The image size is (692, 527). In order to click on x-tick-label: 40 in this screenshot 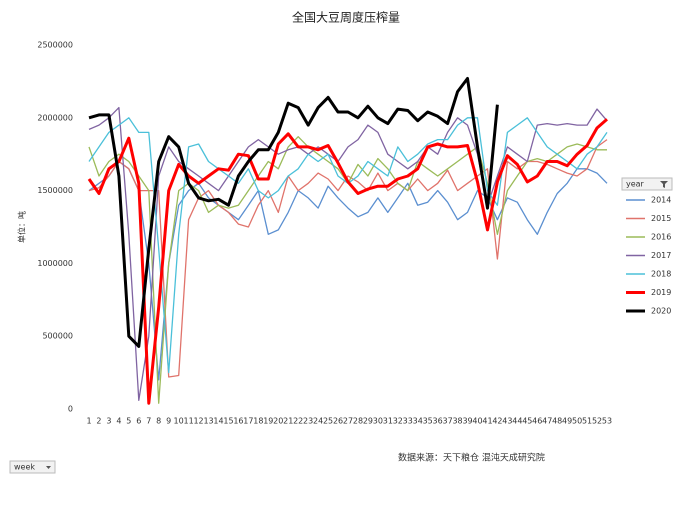, I will do `click(477, 421)`.